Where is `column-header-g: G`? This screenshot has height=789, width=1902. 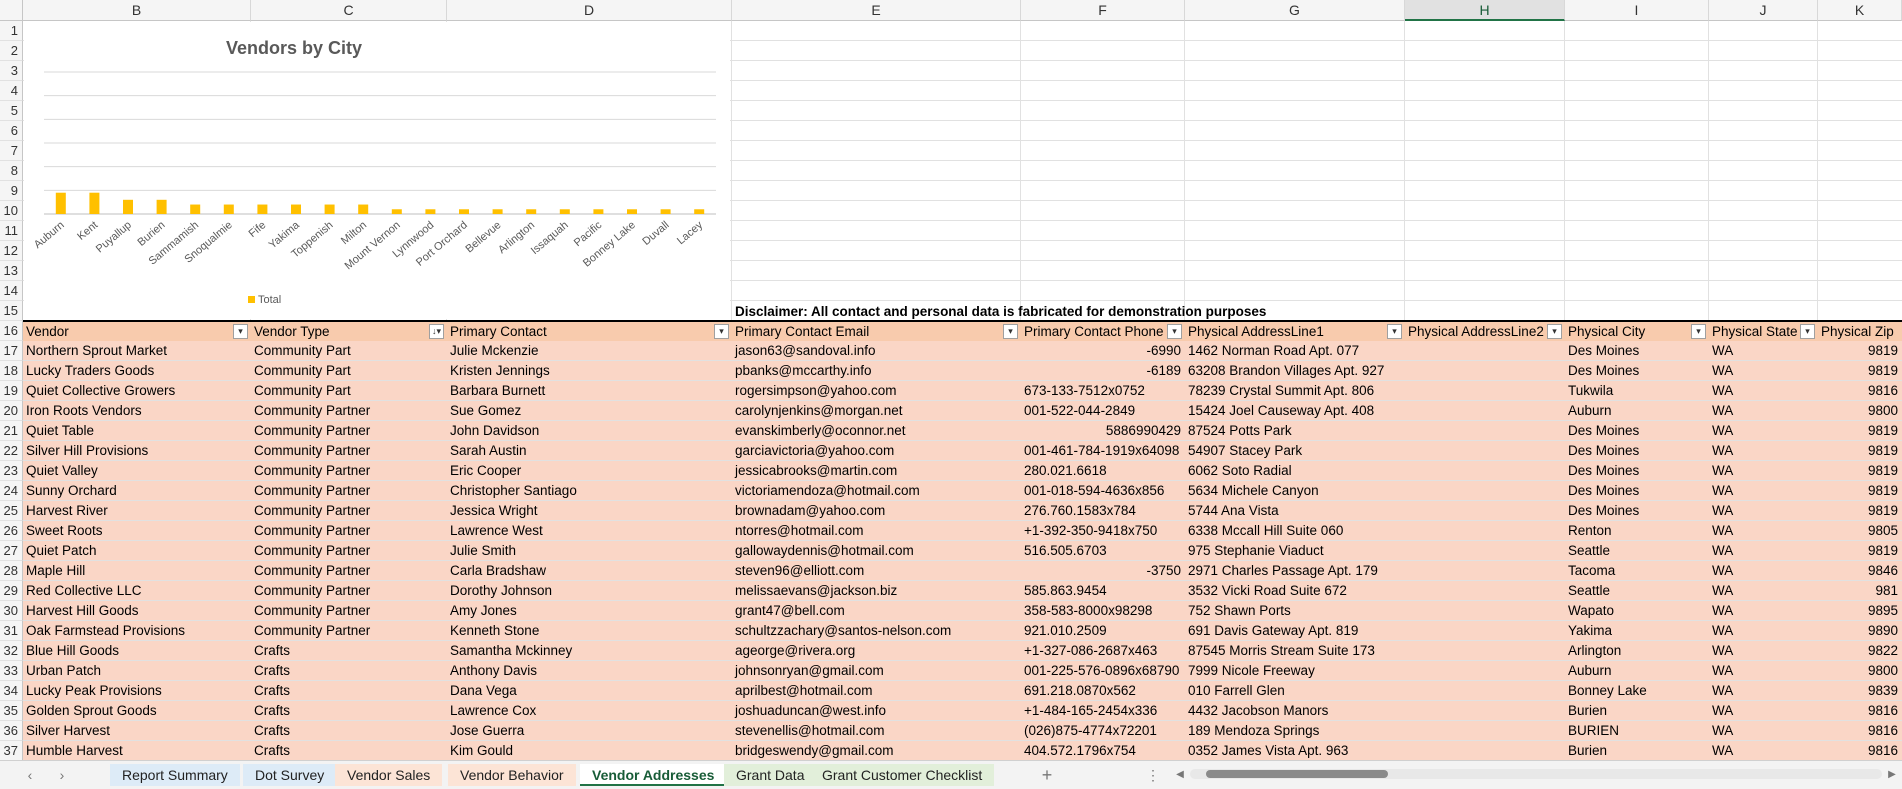
column-header-g: G is located at coordinates (1295, 10).